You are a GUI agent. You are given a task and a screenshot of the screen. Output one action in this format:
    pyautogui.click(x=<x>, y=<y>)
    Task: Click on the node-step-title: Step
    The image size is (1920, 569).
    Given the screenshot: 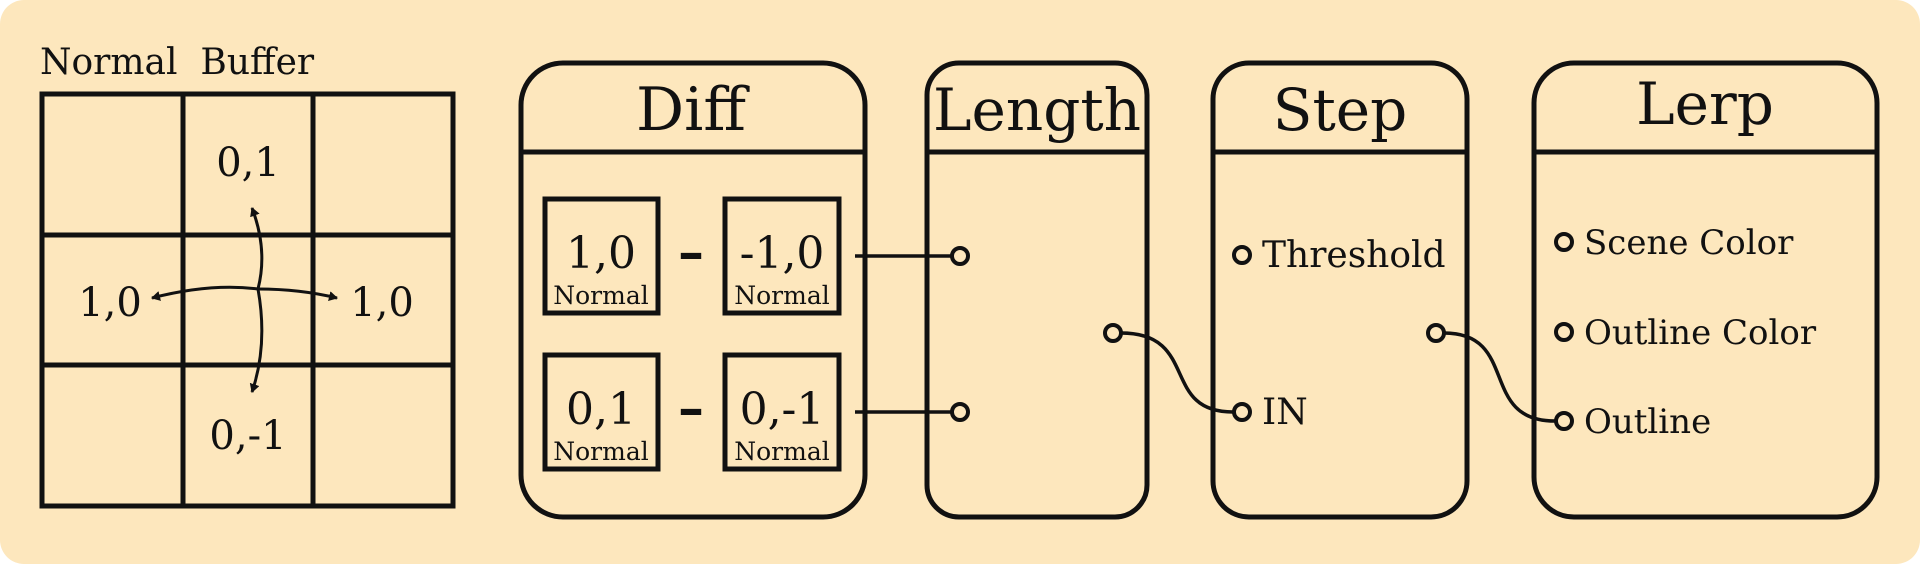 What is the action you would take?
    pyautogui.click(x=1340, y=110)
    